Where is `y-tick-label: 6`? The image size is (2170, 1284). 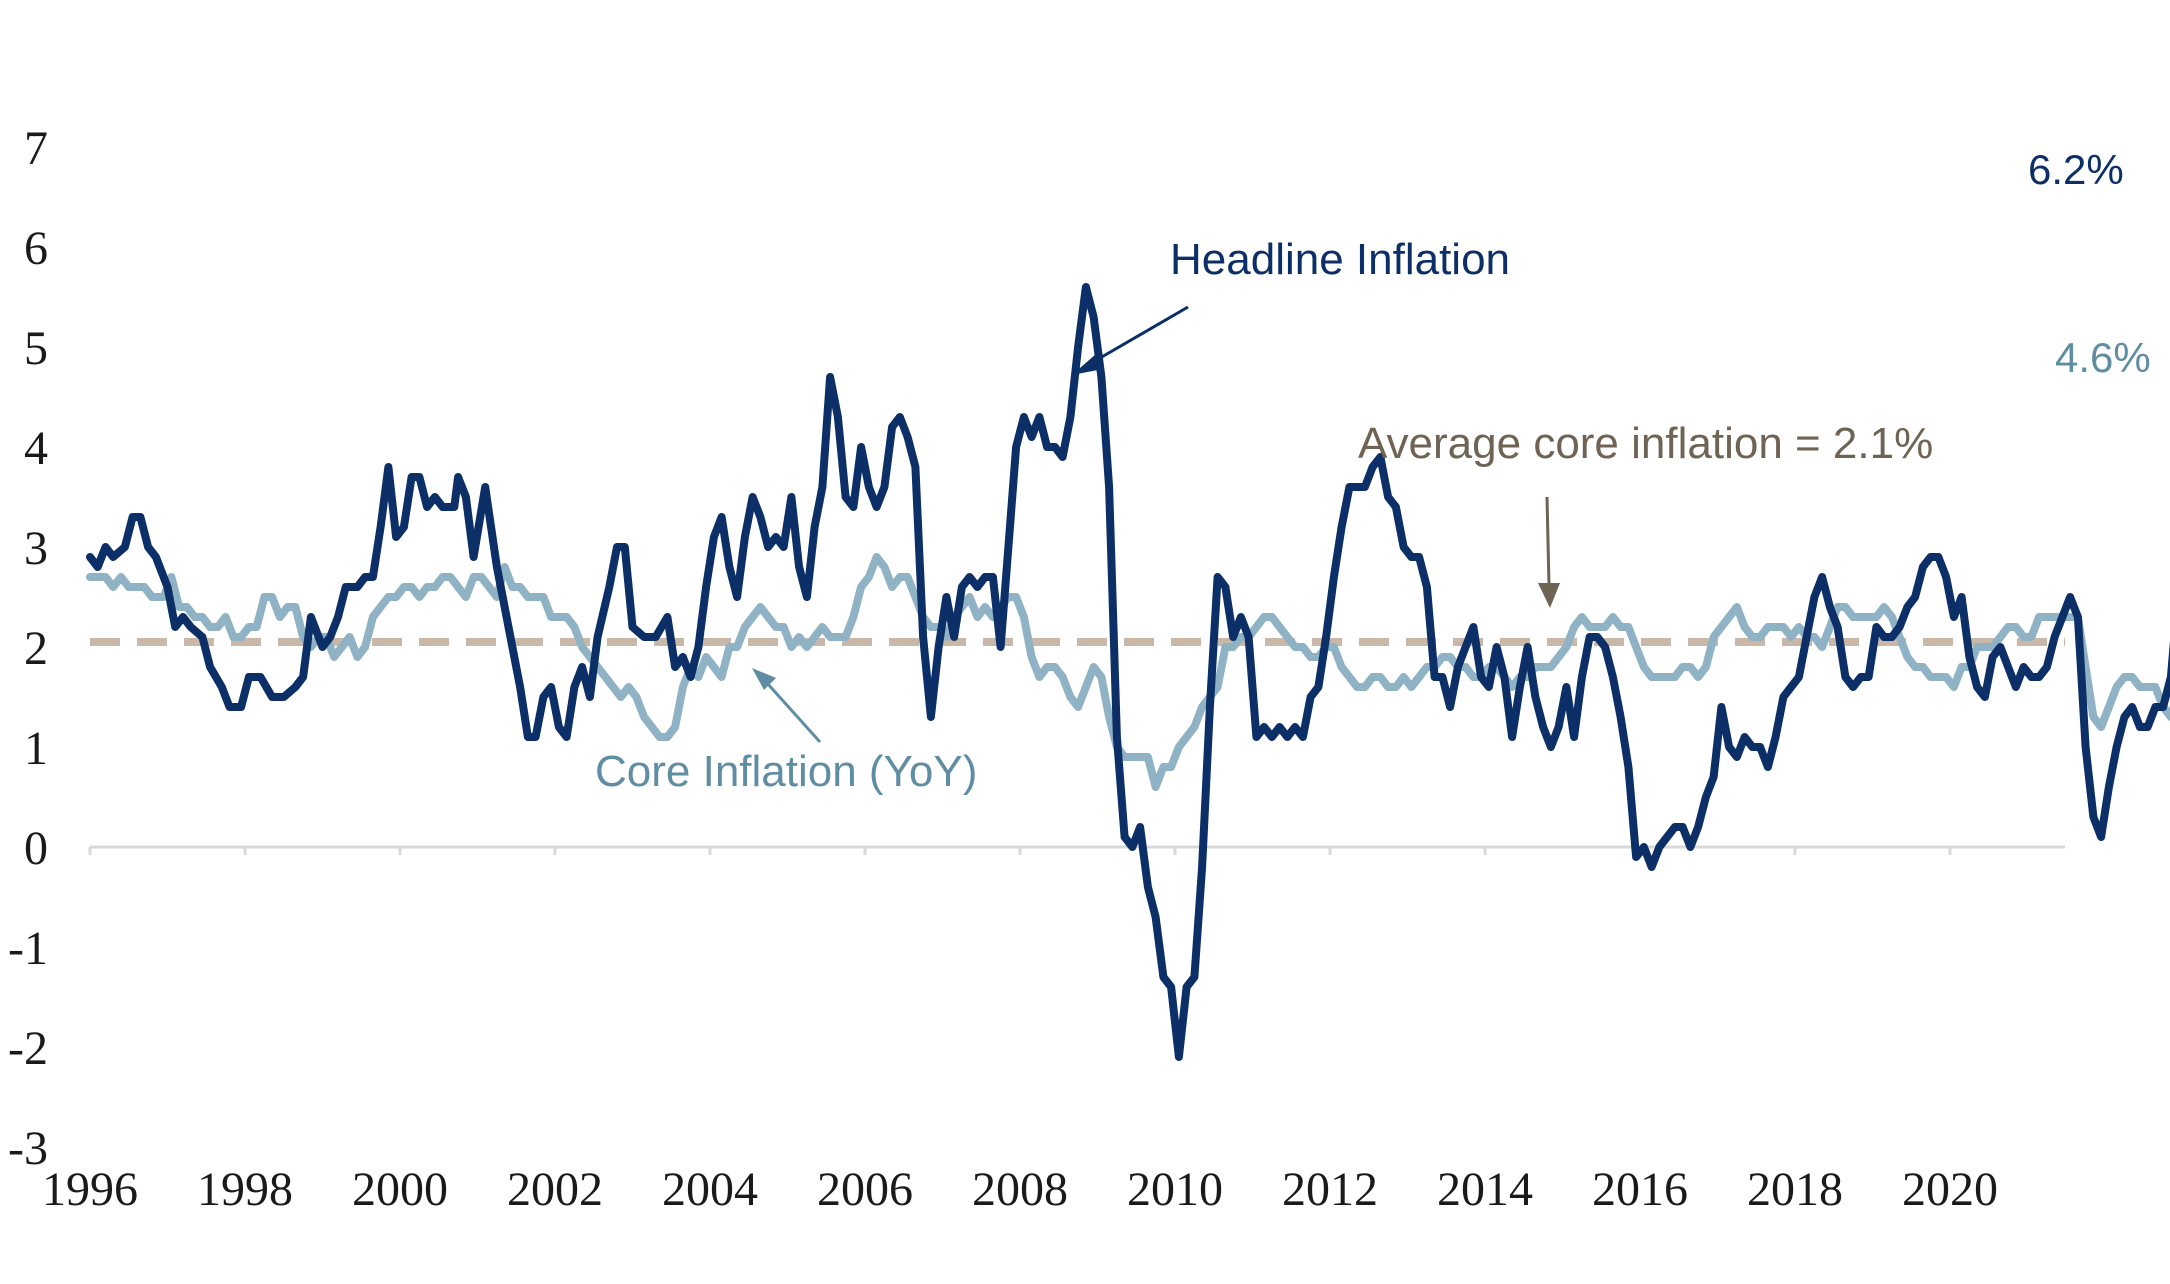 y-tick-label: 6 is located at coordinates (36, 248).